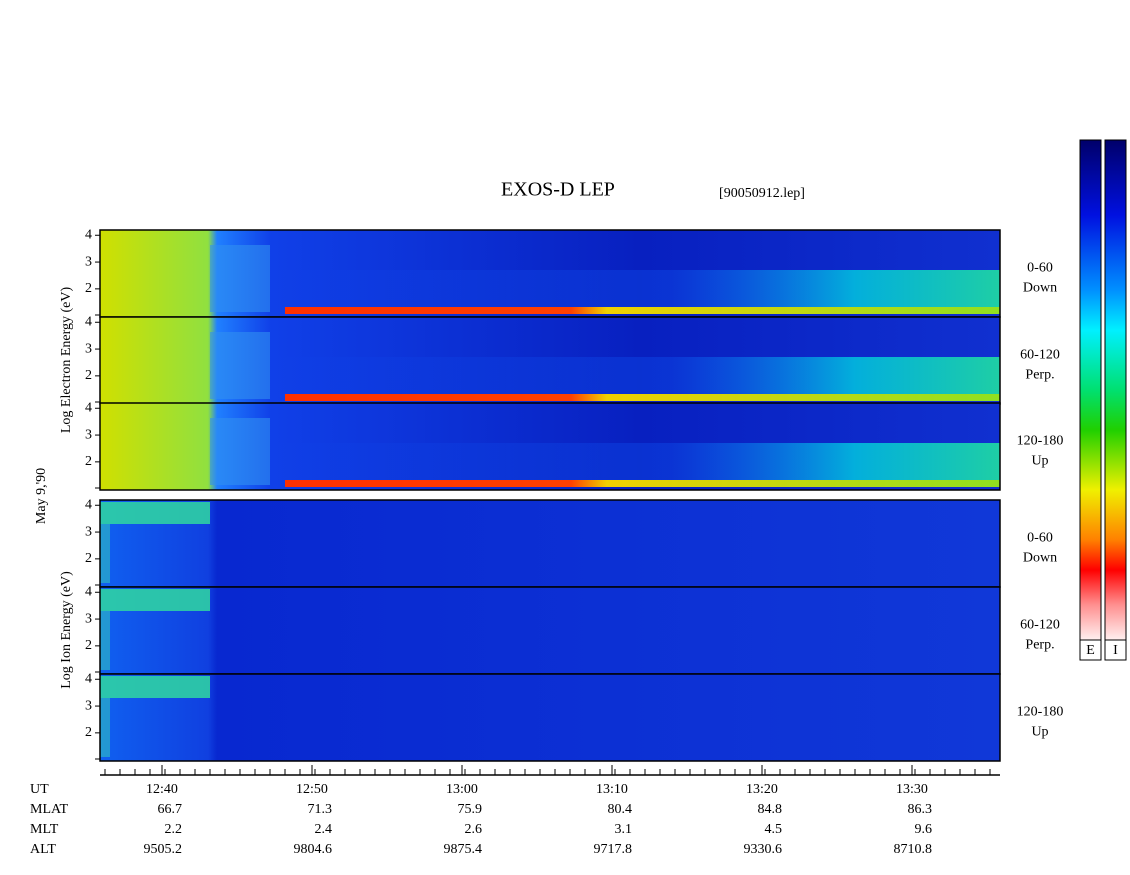 The height and width of the screenshot is (875, 1130). What do you see at coordinates (912, 789) in the screenshot?
I see `row-value: 13:30` at bounding box center [912, 789].